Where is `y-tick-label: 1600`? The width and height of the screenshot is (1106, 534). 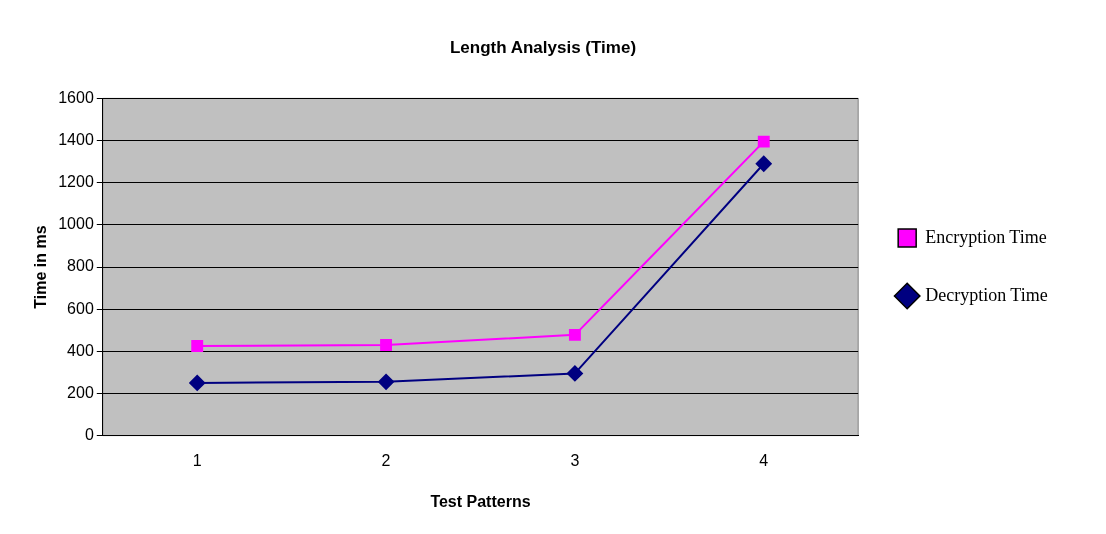 y-tick-label: 1600 is located at coordinates (76, 97).